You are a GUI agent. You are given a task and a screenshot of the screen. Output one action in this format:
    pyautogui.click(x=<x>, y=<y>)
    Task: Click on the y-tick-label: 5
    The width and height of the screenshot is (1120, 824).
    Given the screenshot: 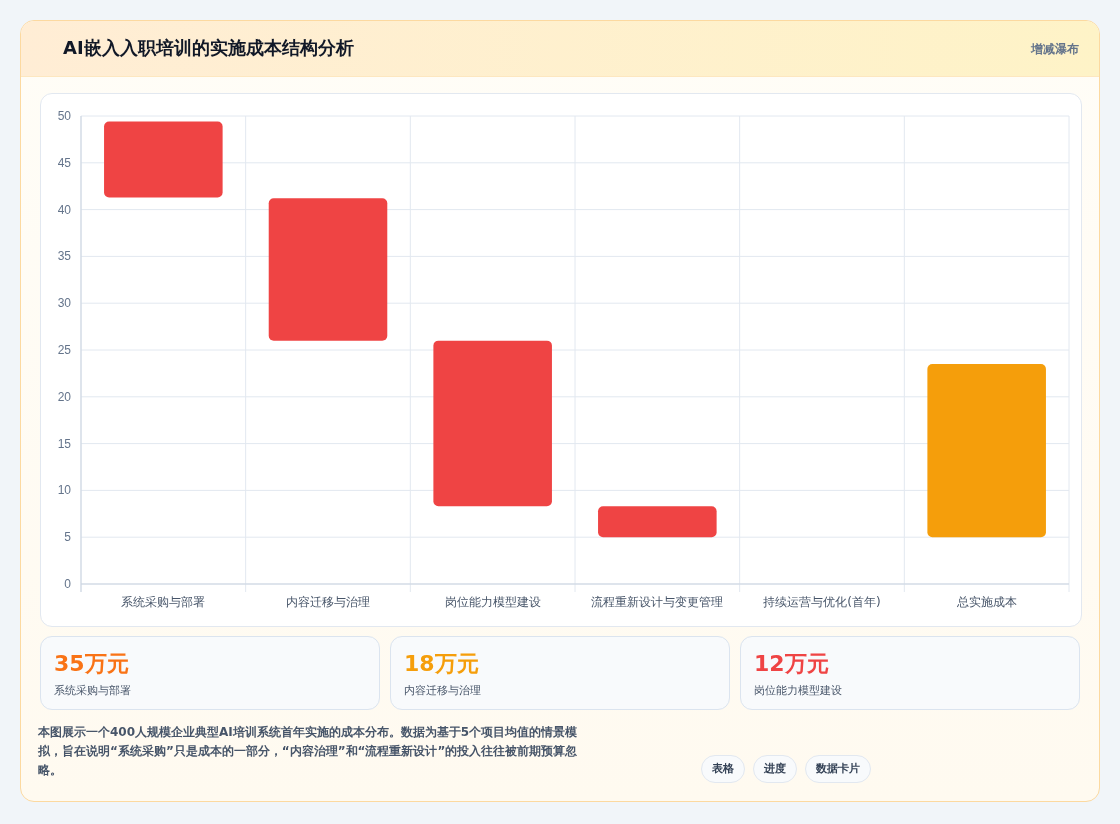 What is the action you would take?
    pyautogui.click(x=68, y=537)
    